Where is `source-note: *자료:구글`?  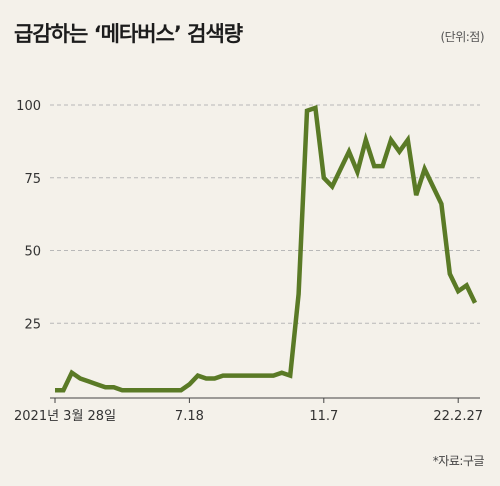
source-note: *자료:구글 is located at coordinates (458, 461).